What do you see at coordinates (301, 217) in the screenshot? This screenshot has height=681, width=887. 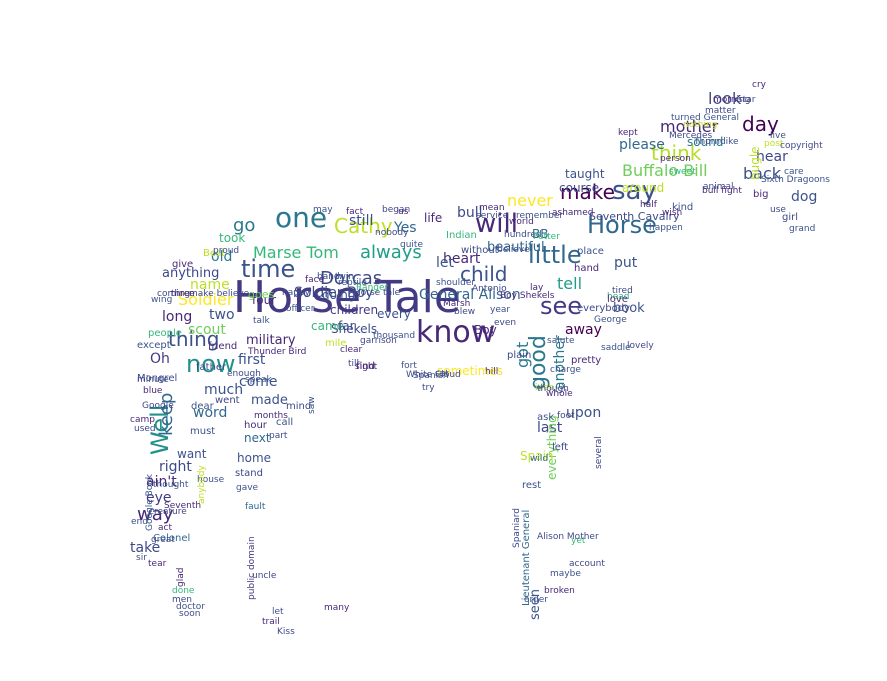 I see `cloud-word: one` at bounding box center [301, 217].